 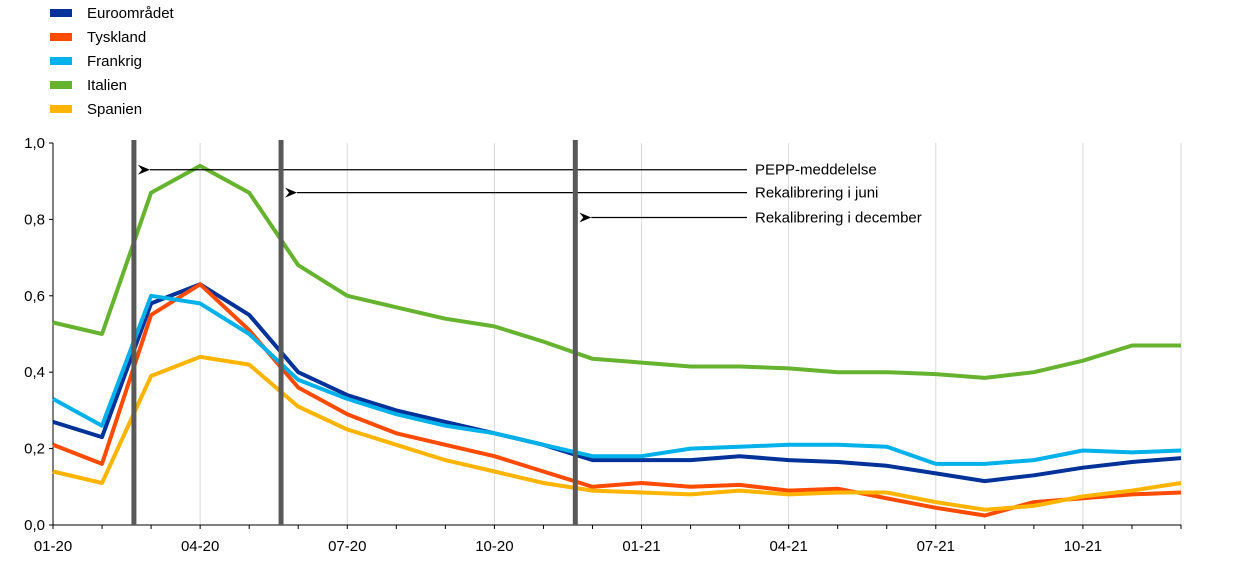 What do you see at coordinates (114, 109) in the screenshot?
I see `legend-label: Spanien` at bounding box center [114, 109].